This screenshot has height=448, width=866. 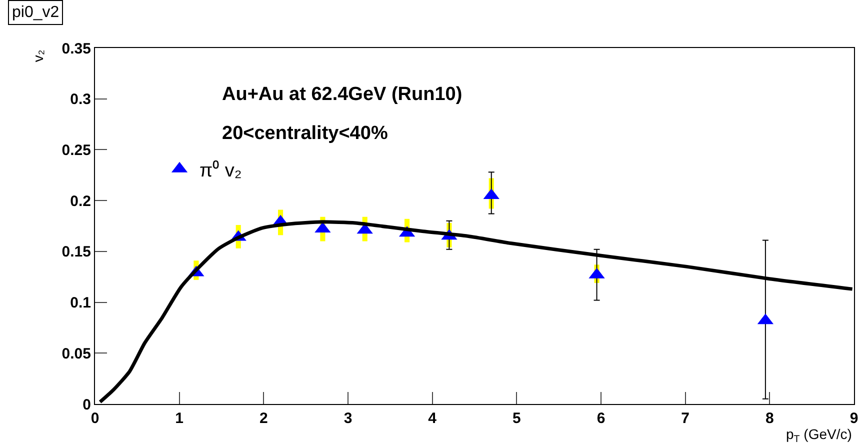 I want to click on y-axis-title: v₂, so click(x=38, y=56).